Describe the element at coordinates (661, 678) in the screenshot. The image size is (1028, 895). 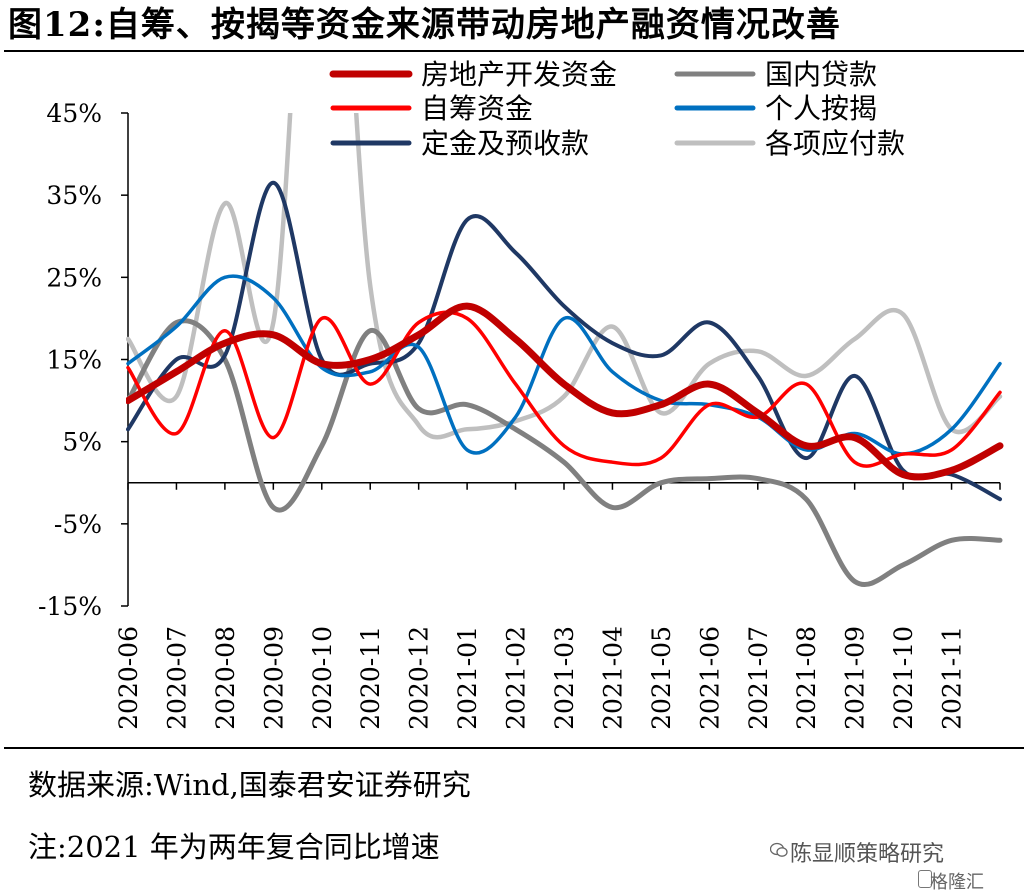
I see `x-tick-label: 2021-05` at that location.